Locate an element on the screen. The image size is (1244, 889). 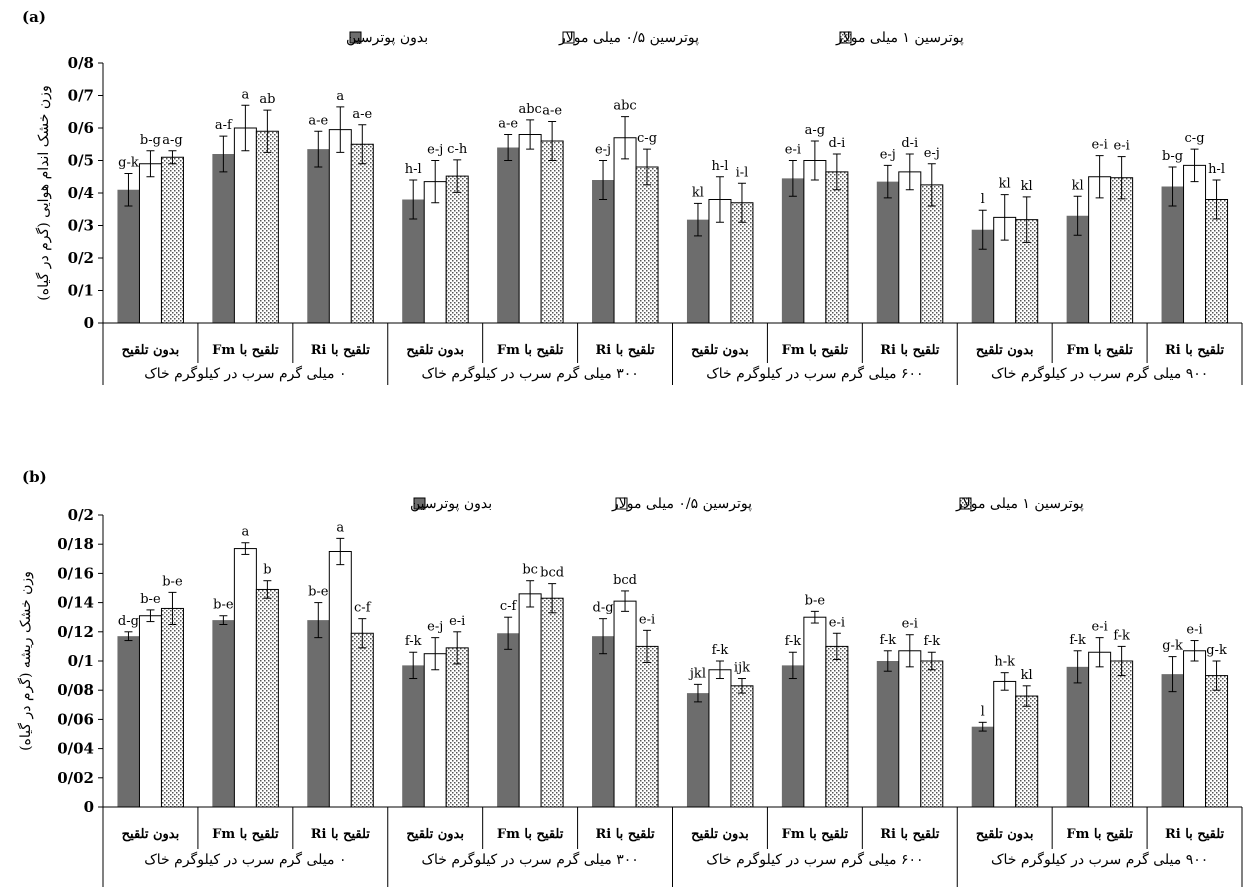
legend-label: پوترسین ۰/۵ میلی مولار is located at coordinates (681, 504).